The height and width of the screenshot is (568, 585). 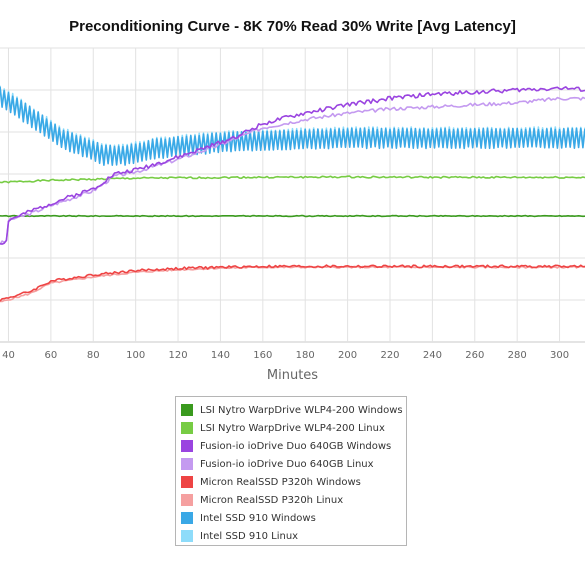 I want to click on x-tick-label: 160, so click(x=262, y=355).